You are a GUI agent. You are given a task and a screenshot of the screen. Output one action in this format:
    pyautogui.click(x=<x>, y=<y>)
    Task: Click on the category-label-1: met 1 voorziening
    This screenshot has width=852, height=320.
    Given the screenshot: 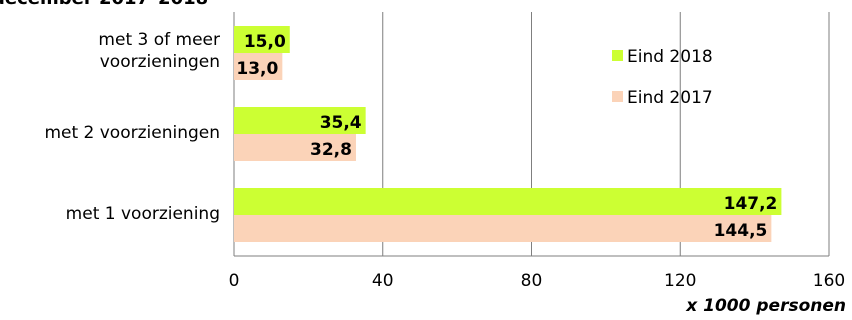 What is the action you would take?
    pyautogui.click(x=143, y=214)
    